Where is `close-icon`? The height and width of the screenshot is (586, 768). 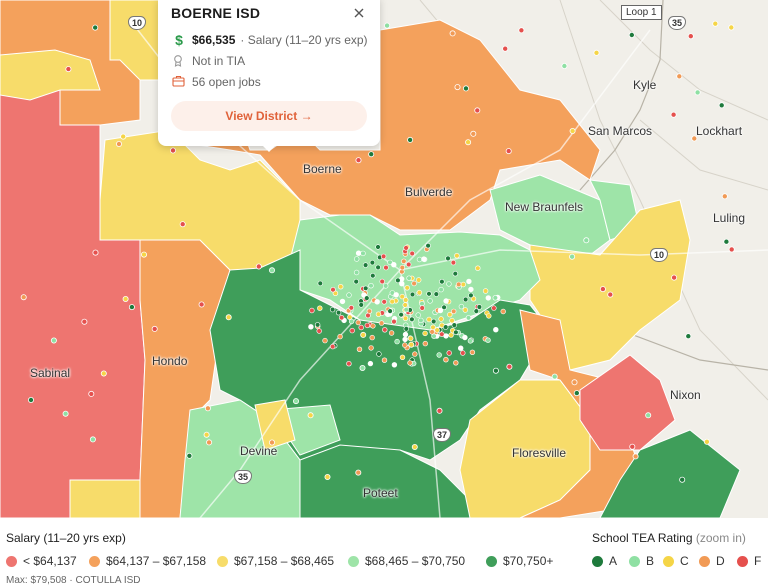
close-icon is located at coordinates (359, 13).